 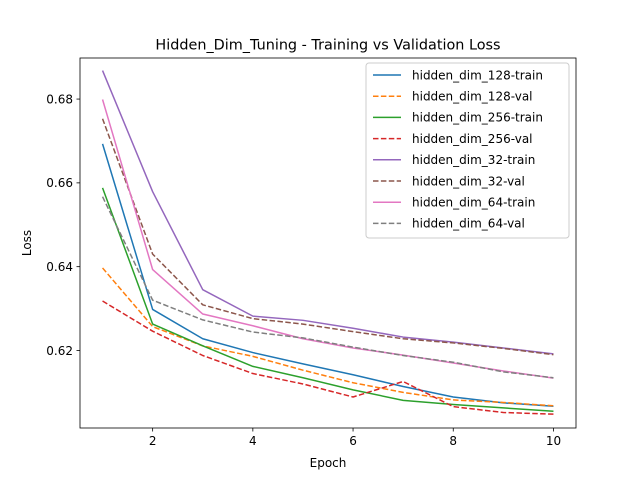 What do you see at coordinates (468, 181) in the screenshot?
I see `legend-label: hidden_dim_32-val` at bounding box center [468, 181].